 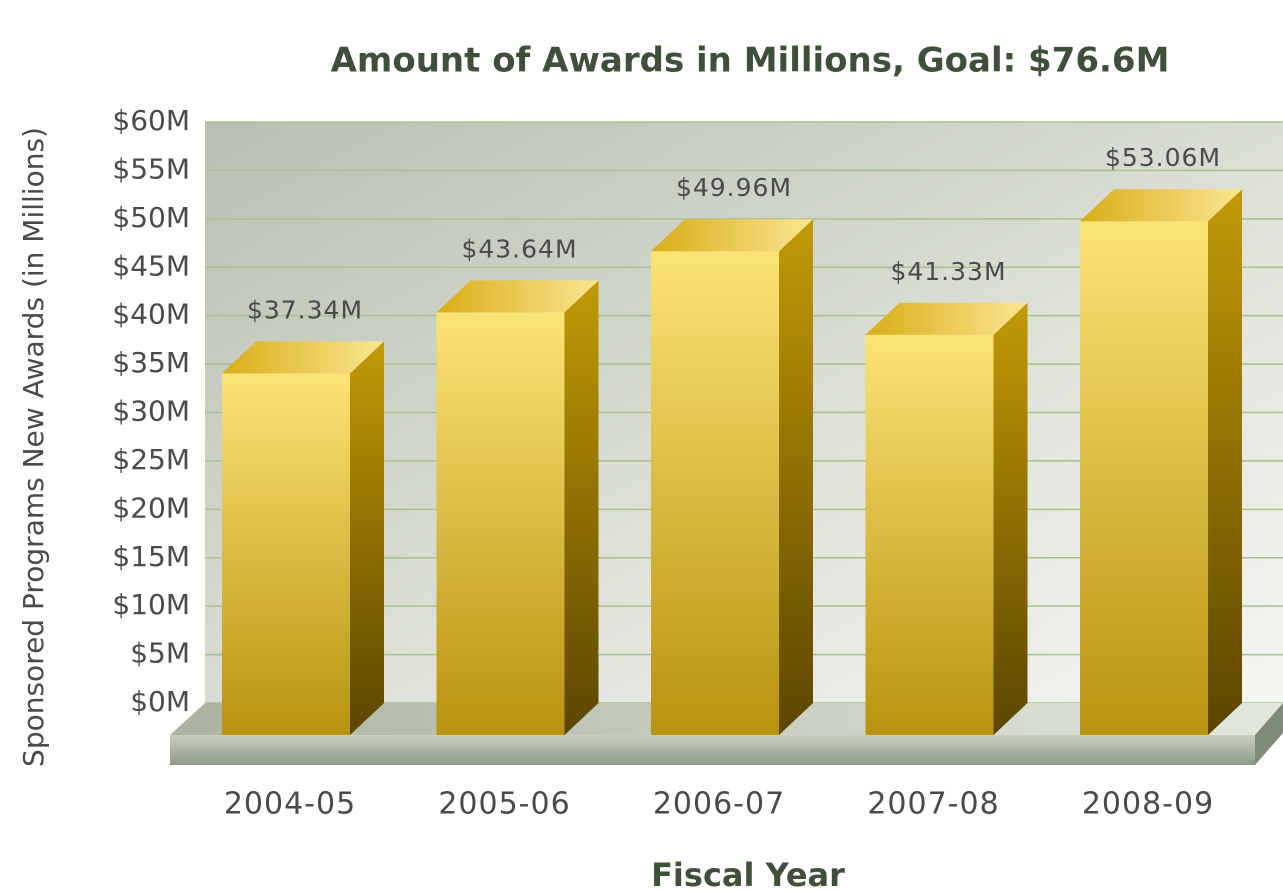 What do you see at coordinates (151, 217) in the screenshot?
I see `y-tick-label: $50M` at bounding box center [151, 217].